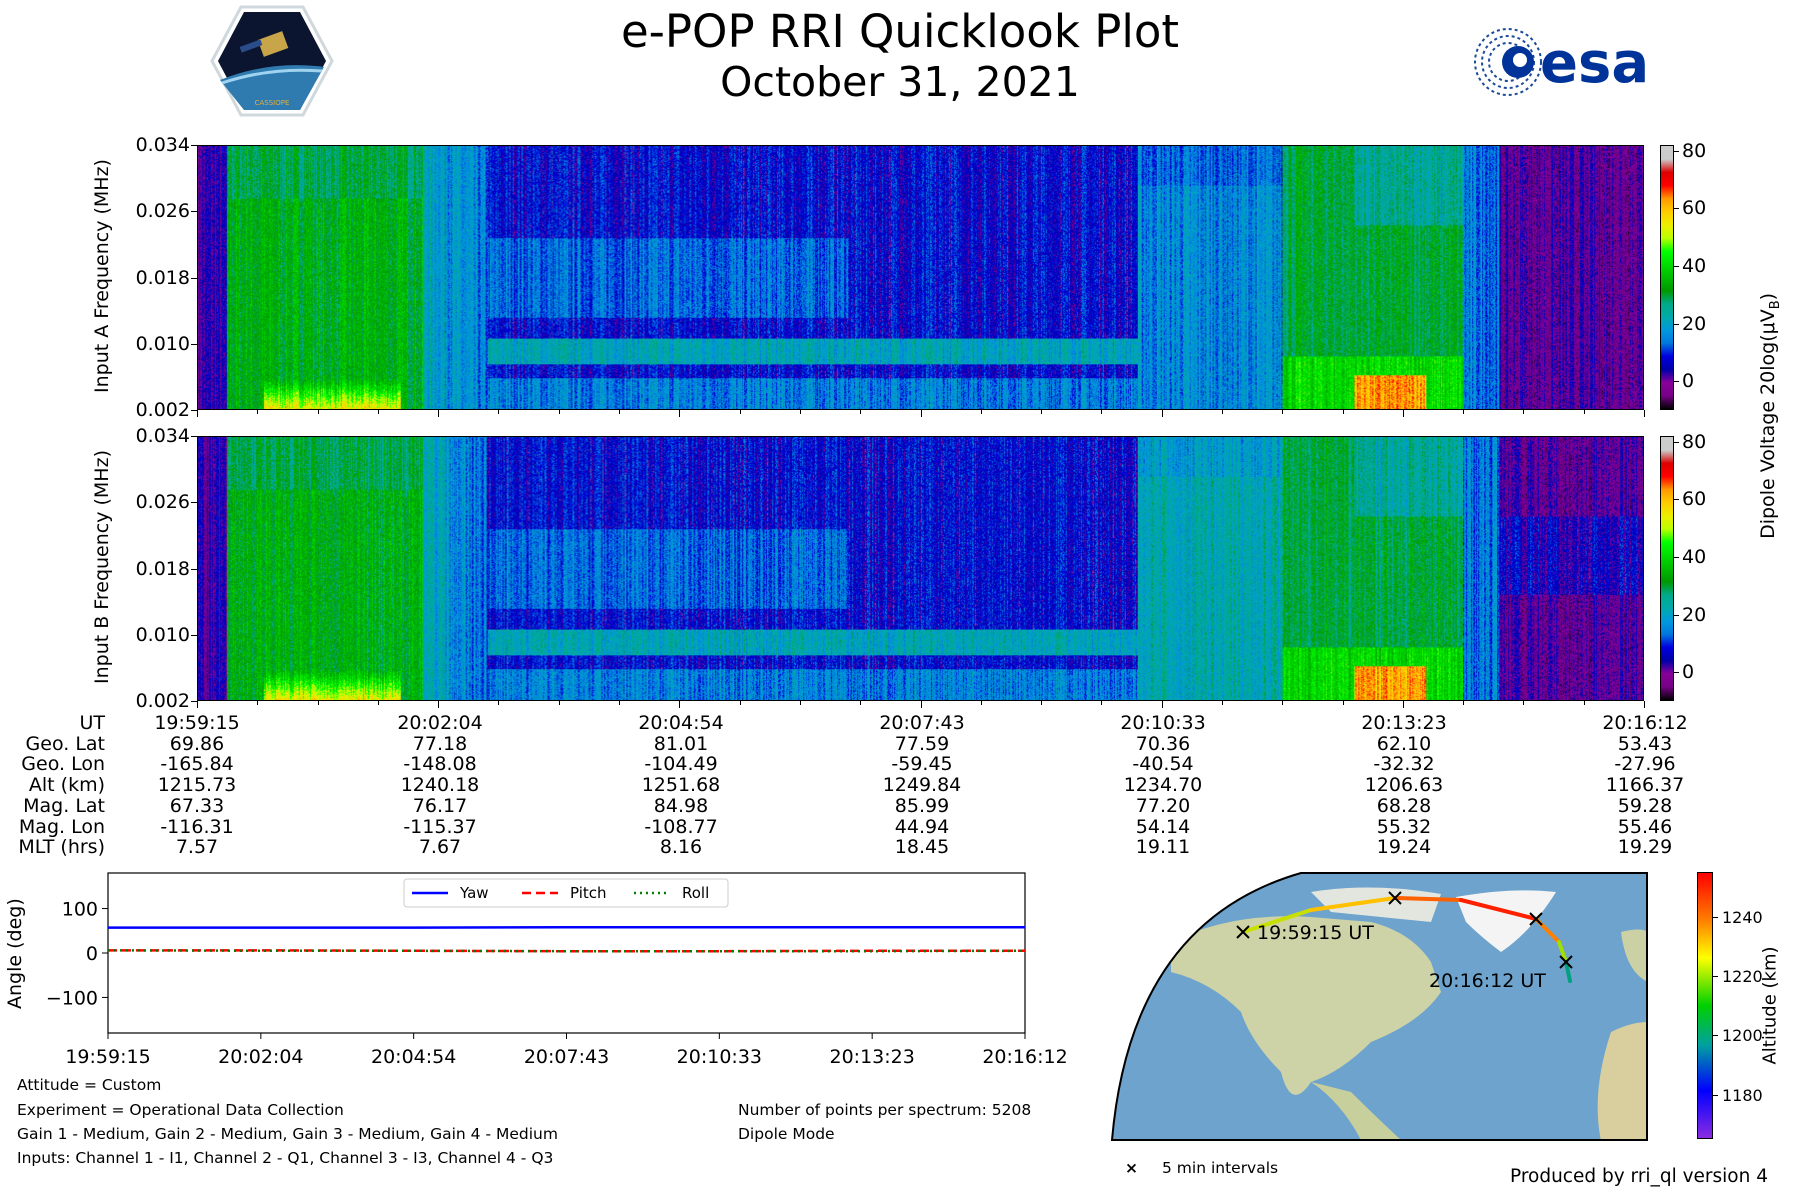 This screenshot has height=1200, width=1800. Describe the element at coordinates (1404, 764) in the screenshot. I see `table-cell: -32.32` at that location.